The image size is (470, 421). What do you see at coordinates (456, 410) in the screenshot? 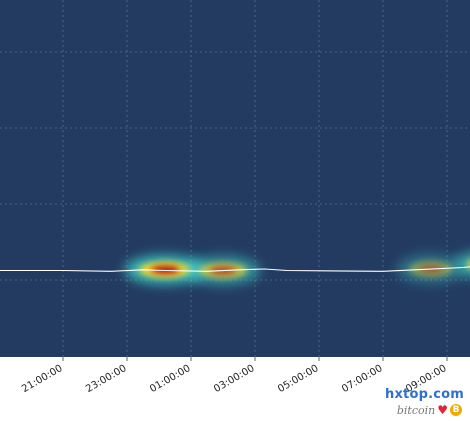
I see `bitcoin-icon: B` at bounding box center [456, 410].